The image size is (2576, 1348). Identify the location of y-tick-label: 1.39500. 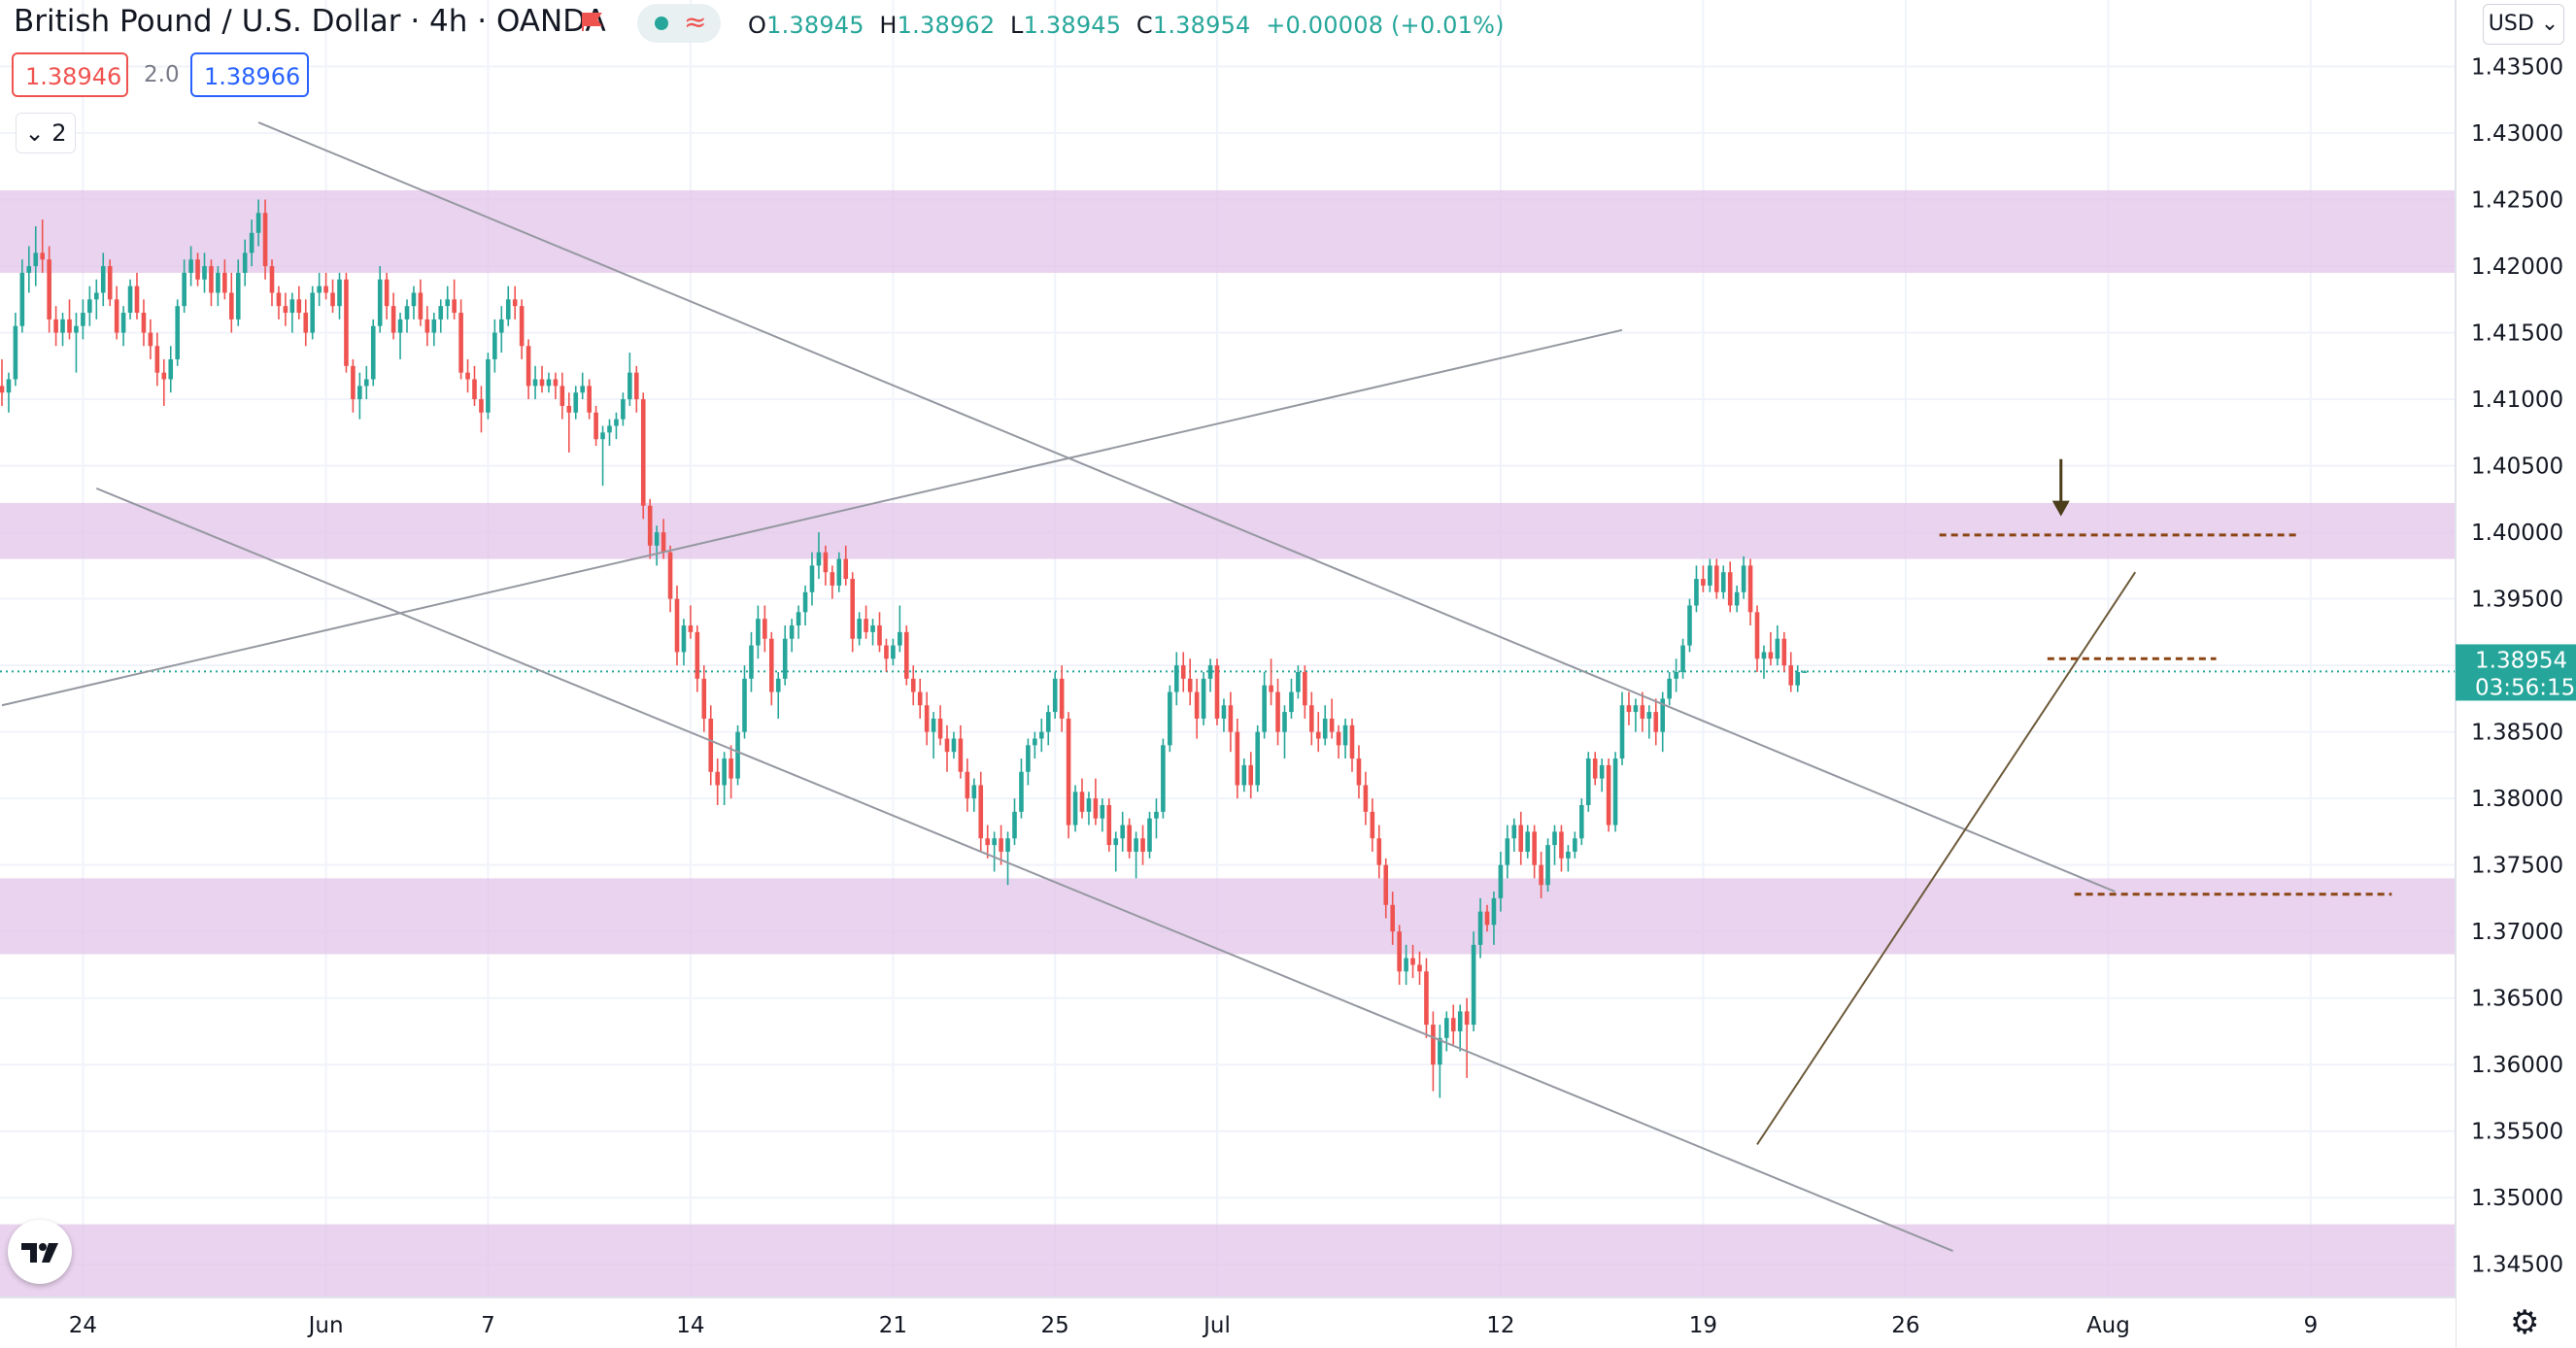
(2517, 600).